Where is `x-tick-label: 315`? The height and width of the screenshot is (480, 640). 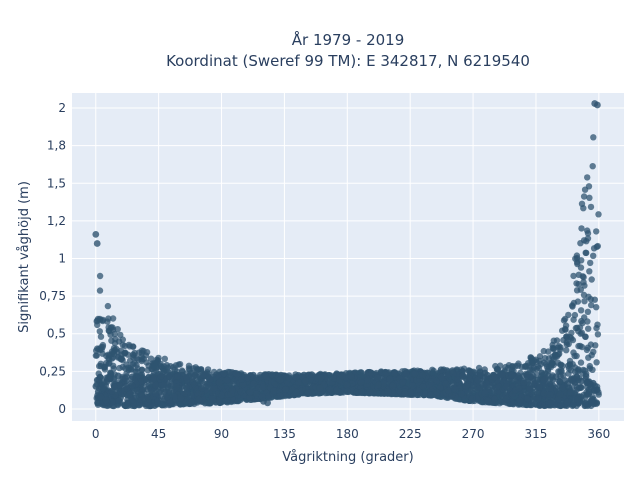
x-tick-label: 315 is located at coordinates (536, 434).